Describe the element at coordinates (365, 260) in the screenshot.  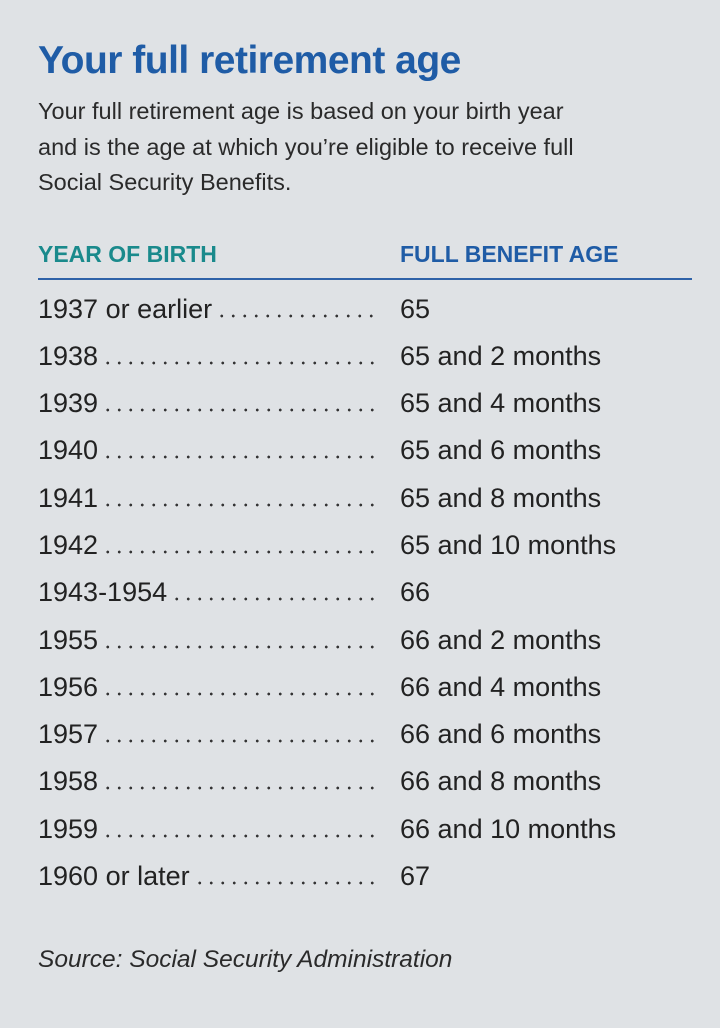
I see `table-header: YEAR OF BIRTH FULL BENEFIT AGE` at that location.